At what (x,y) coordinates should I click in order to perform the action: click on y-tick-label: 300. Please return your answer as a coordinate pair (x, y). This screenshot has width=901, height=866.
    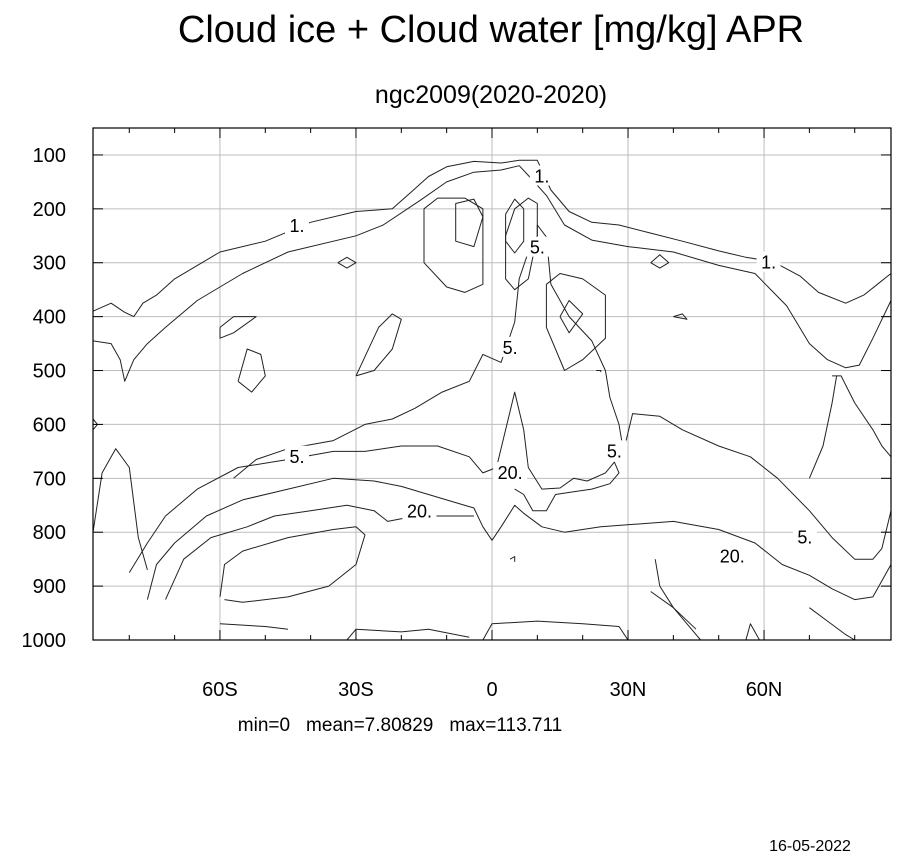
    Looking at the image, I should click on (49, 264).